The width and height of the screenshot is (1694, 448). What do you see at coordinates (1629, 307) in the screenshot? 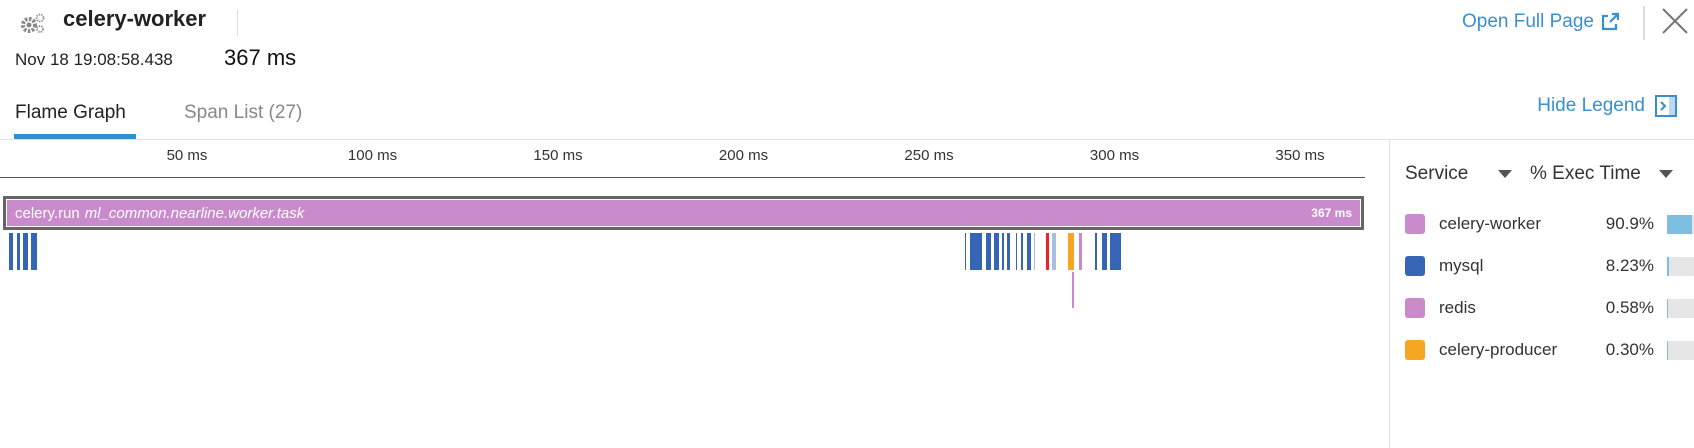
I see `legend-exec-pct: 0.58%` at bounding box center [1629, 307].